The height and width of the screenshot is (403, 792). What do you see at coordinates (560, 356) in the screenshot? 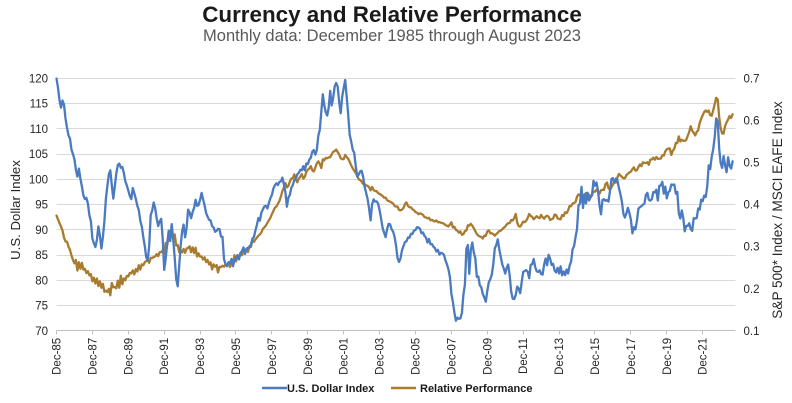
I see `svg-text: Dec-13` at bounding box center [560, 356].